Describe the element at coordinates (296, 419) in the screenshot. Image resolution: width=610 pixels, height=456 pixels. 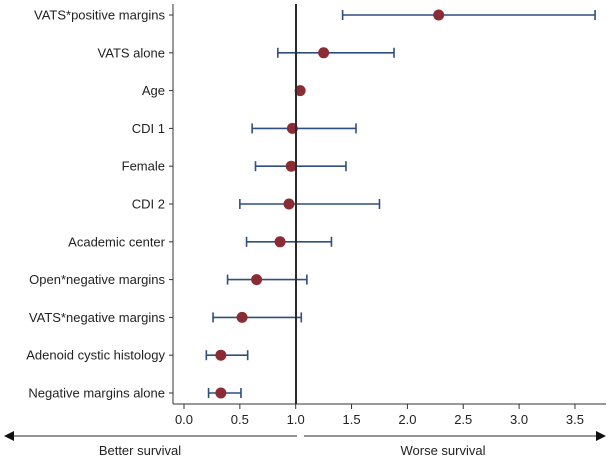
I see `x-tick-label: 1.0` at that location.